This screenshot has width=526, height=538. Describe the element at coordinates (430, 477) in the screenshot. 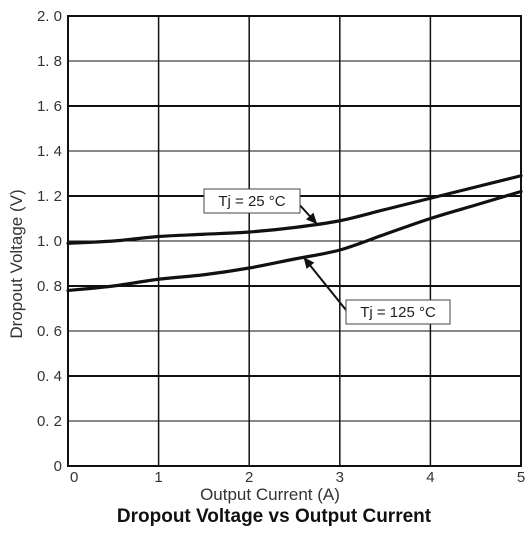

I see `x-tick-label: 4` at that location.